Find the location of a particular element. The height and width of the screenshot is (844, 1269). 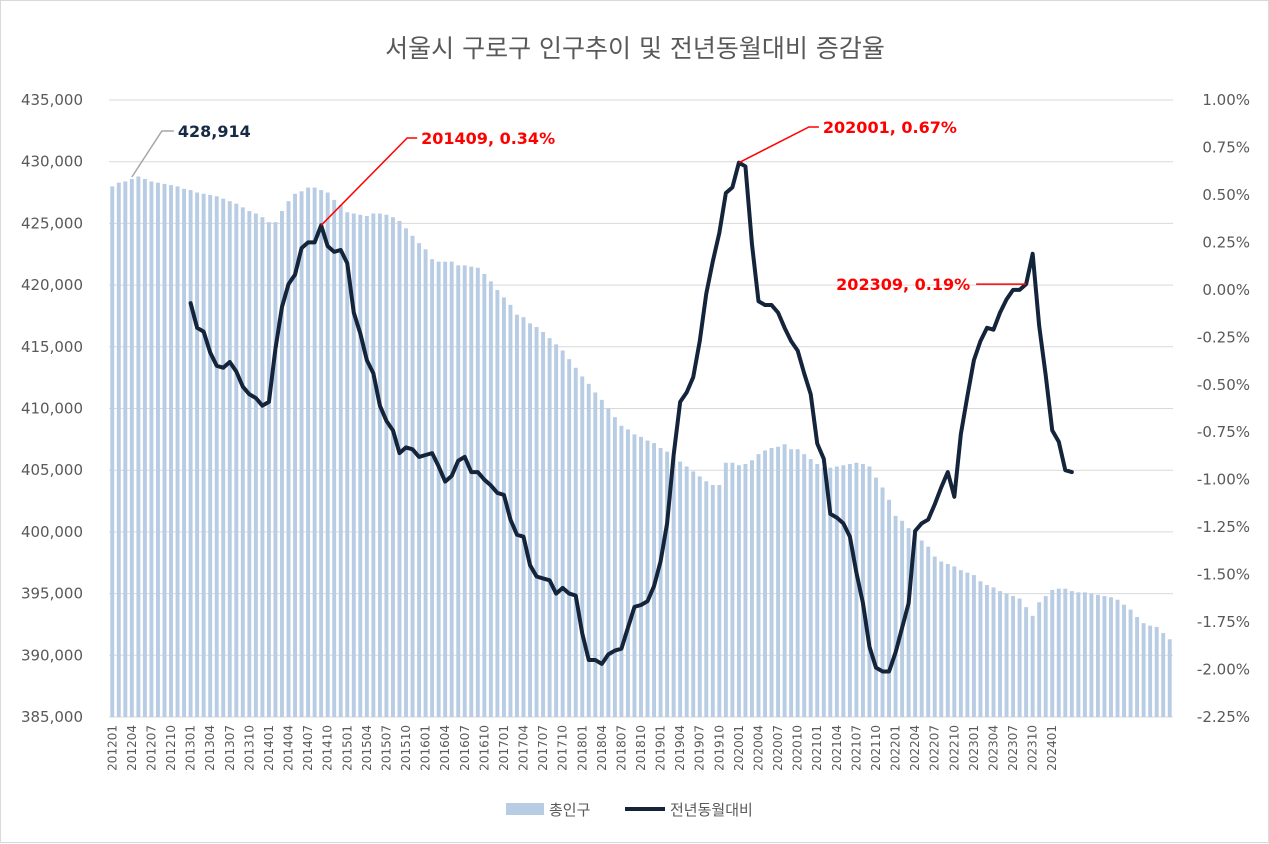

left-tick-label: 435,000 is located at coordinates (52, 100).